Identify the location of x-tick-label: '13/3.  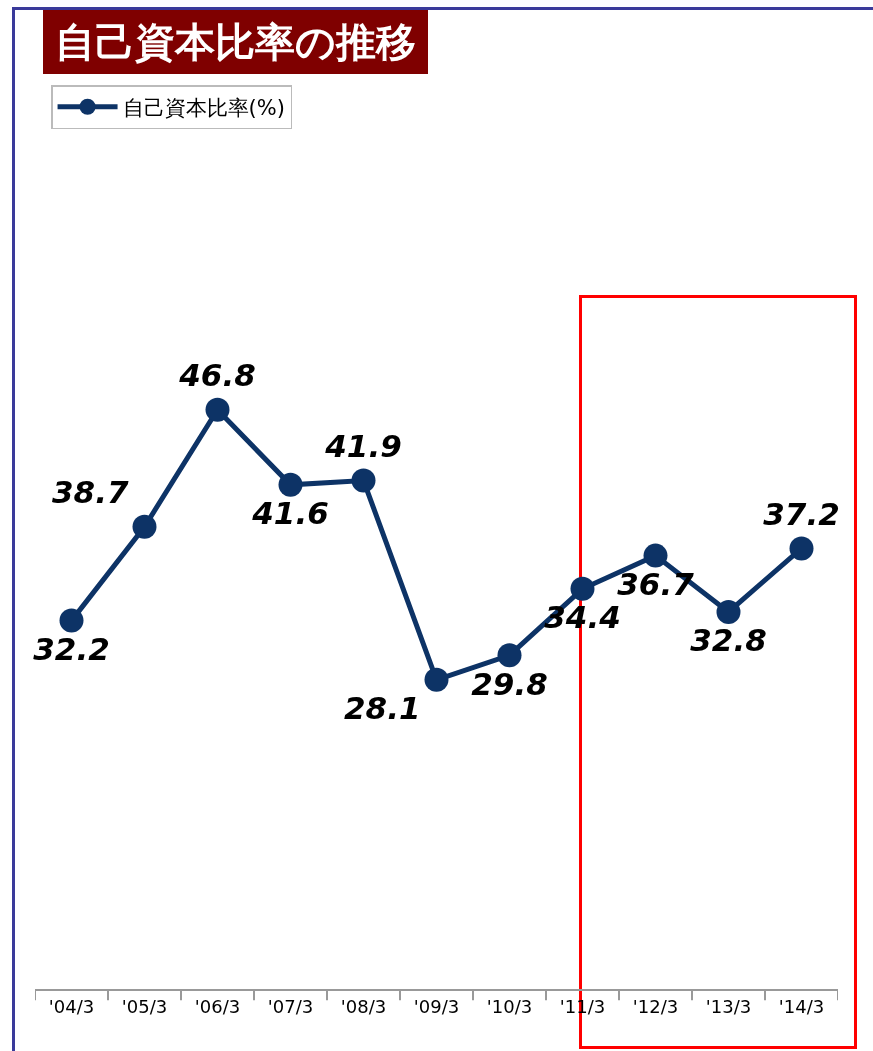
(728, 1006).